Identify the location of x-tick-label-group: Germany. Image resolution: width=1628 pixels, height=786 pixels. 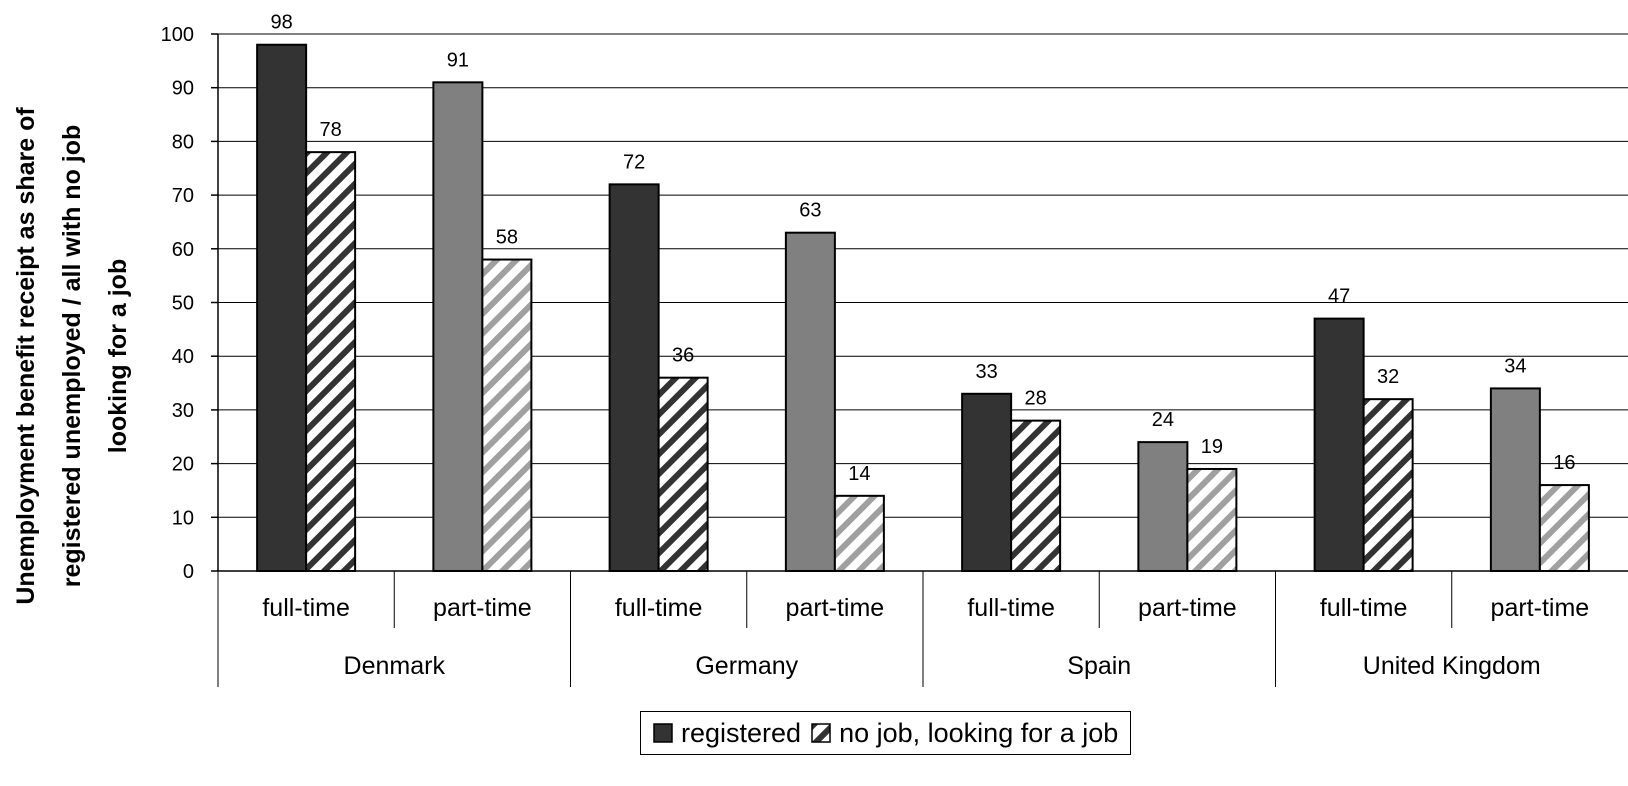
(746, 666).